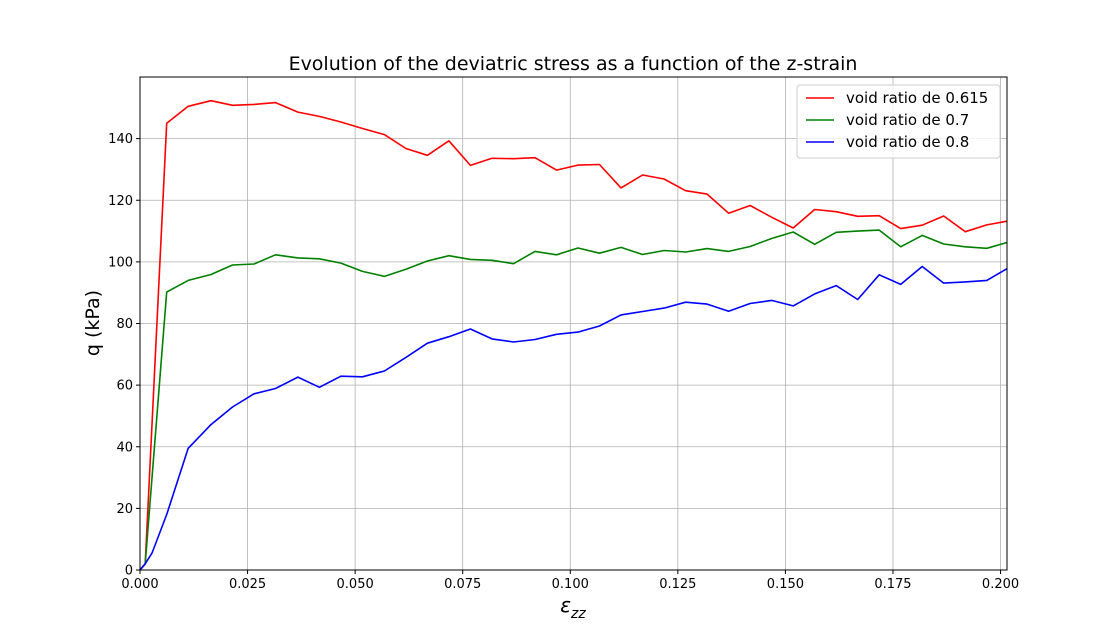  I want to click on x-tick-label: 0.150, so click(785, 584).